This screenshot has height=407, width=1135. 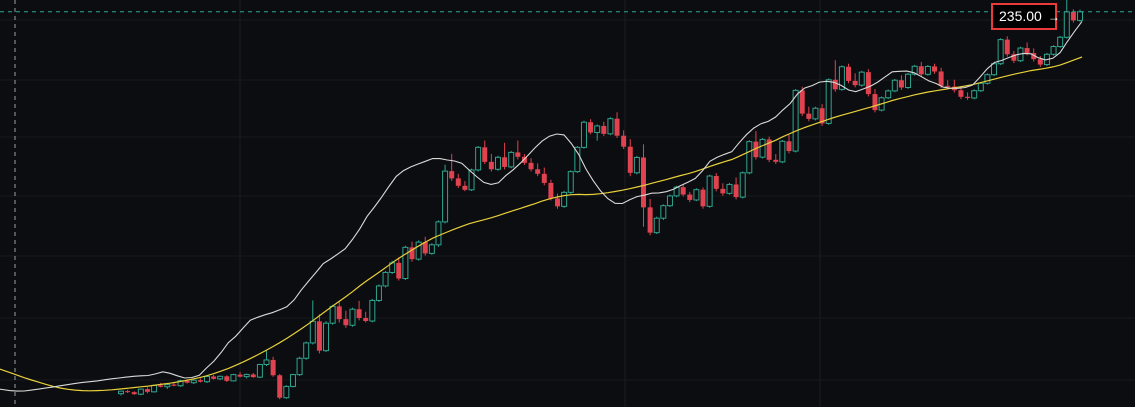 I want to click on last-price-value: 235.00, so click(x=1020, y=16).